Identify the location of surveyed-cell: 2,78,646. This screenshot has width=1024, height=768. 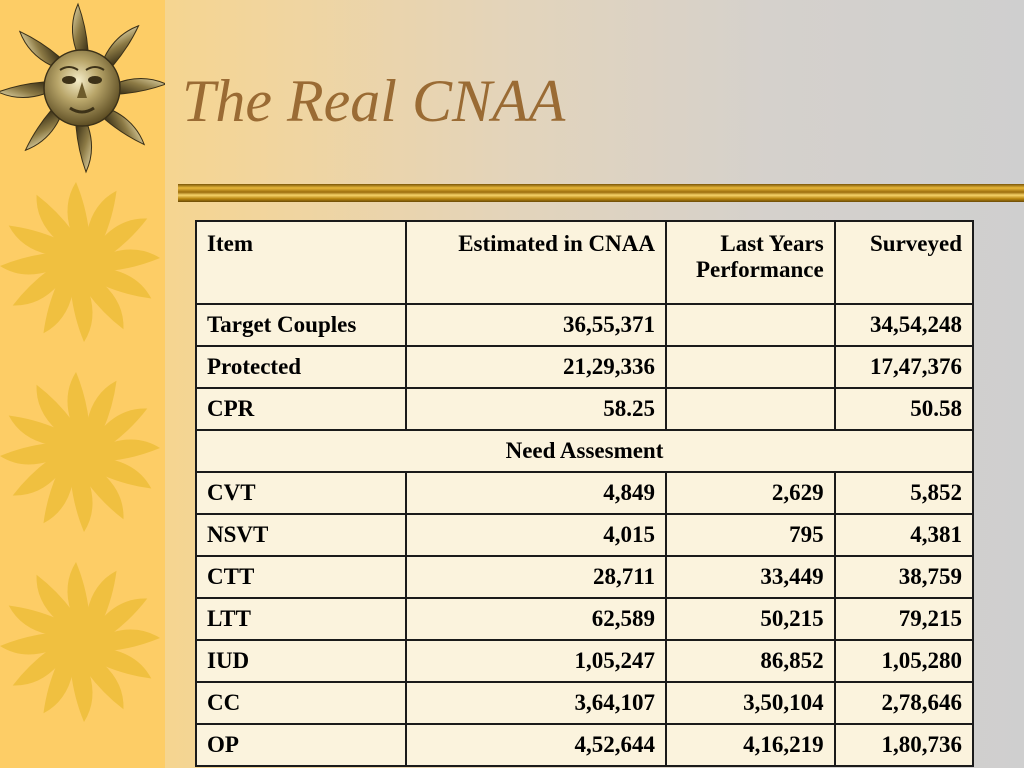
(904, 703).